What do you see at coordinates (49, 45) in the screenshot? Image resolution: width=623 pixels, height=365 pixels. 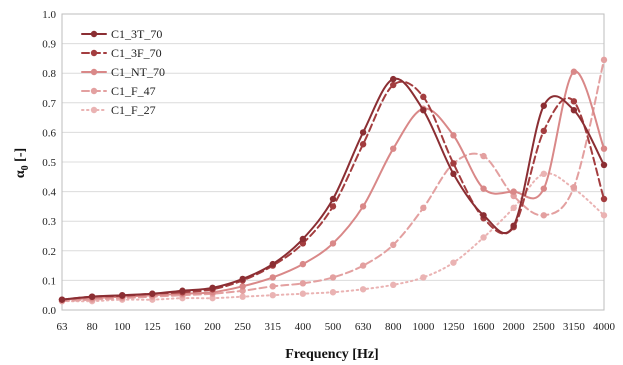 I see `y-tick-label: 0.9` at bounding box center [49, 45].